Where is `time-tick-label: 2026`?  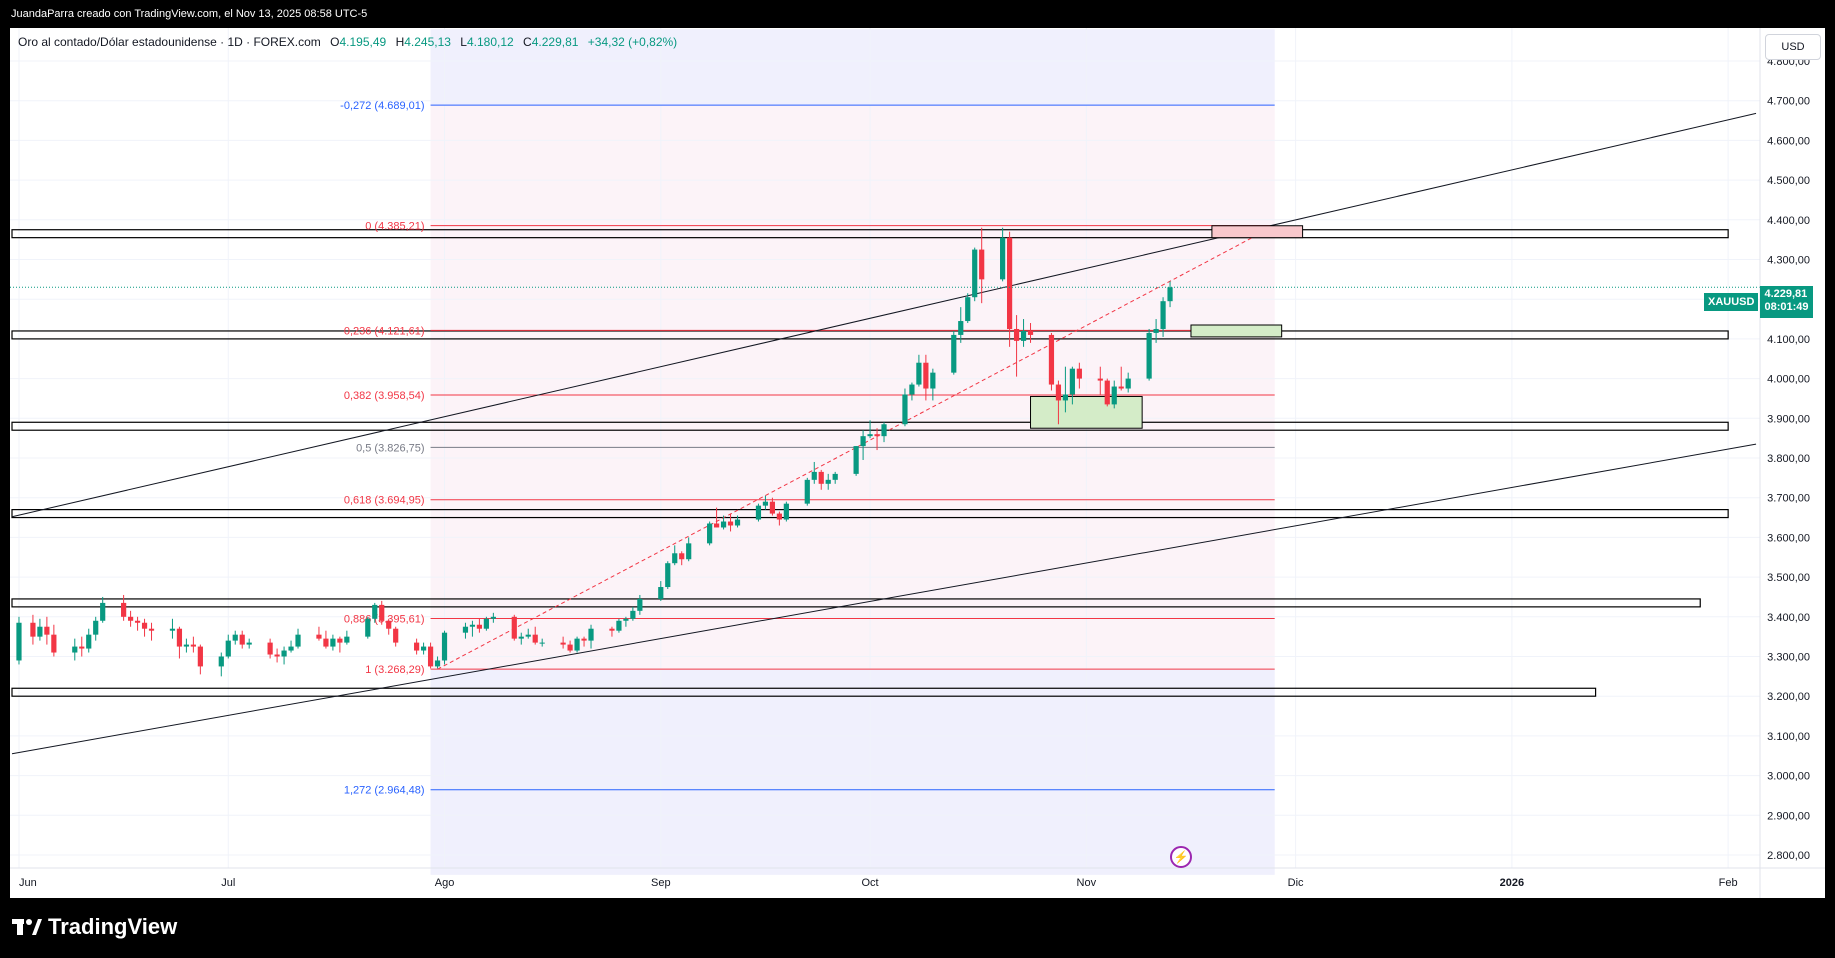
time-tick-label: 2026 is located at coordinates (1512, 883).